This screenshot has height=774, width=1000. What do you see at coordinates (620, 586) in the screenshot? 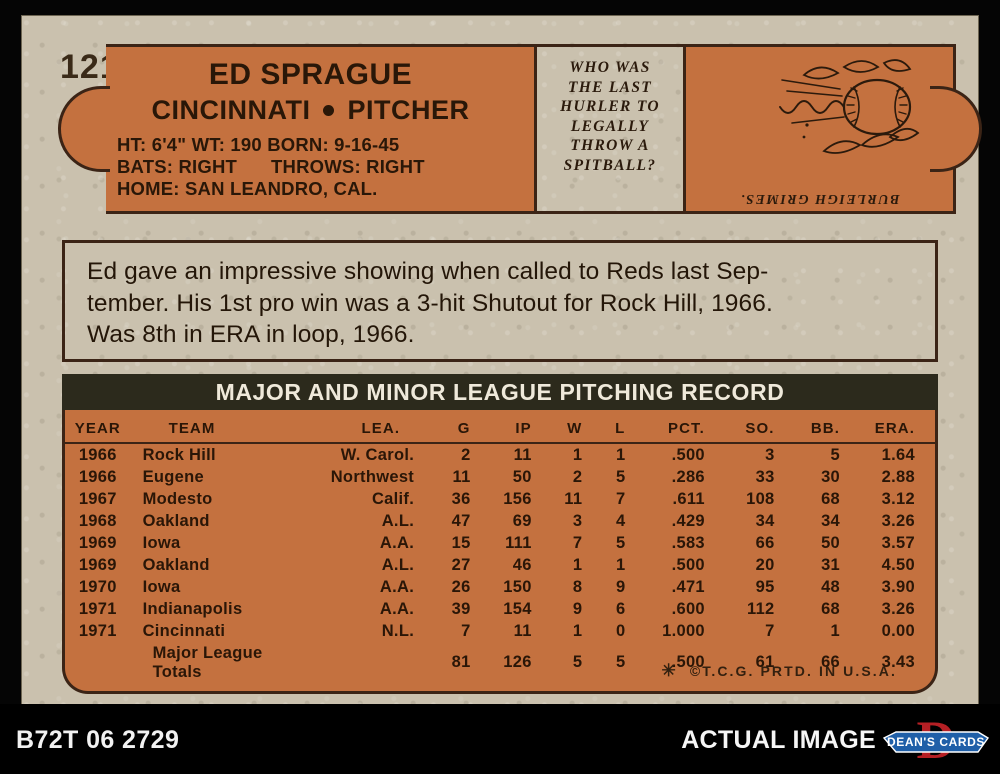
I see `cell-l: 9` at bounding box center [620, 586].